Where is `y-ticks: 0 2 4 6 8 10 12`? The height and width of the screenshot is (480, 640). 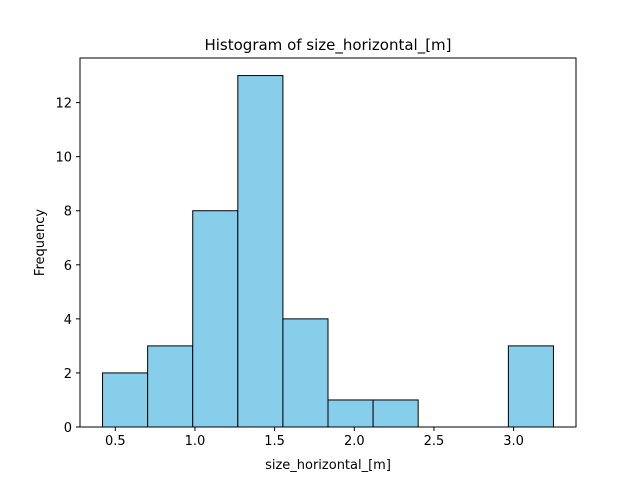
y-ticks: 0 2 4 6 8 10 12 is located at coordinates (67, 266).